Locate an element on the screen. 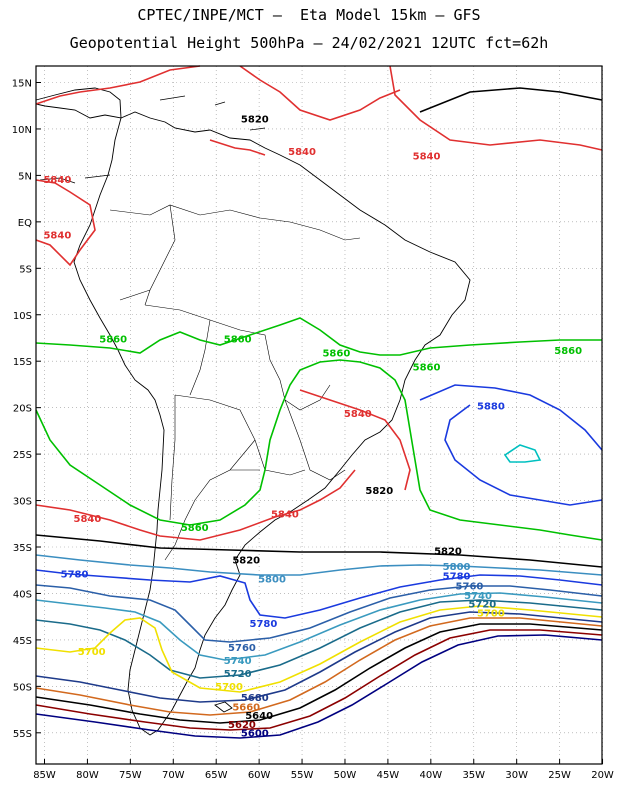 Image resolution: width=618 pixels, height=800 pixels. lat-tick-label: 5S is located at coordinates (25, 269).